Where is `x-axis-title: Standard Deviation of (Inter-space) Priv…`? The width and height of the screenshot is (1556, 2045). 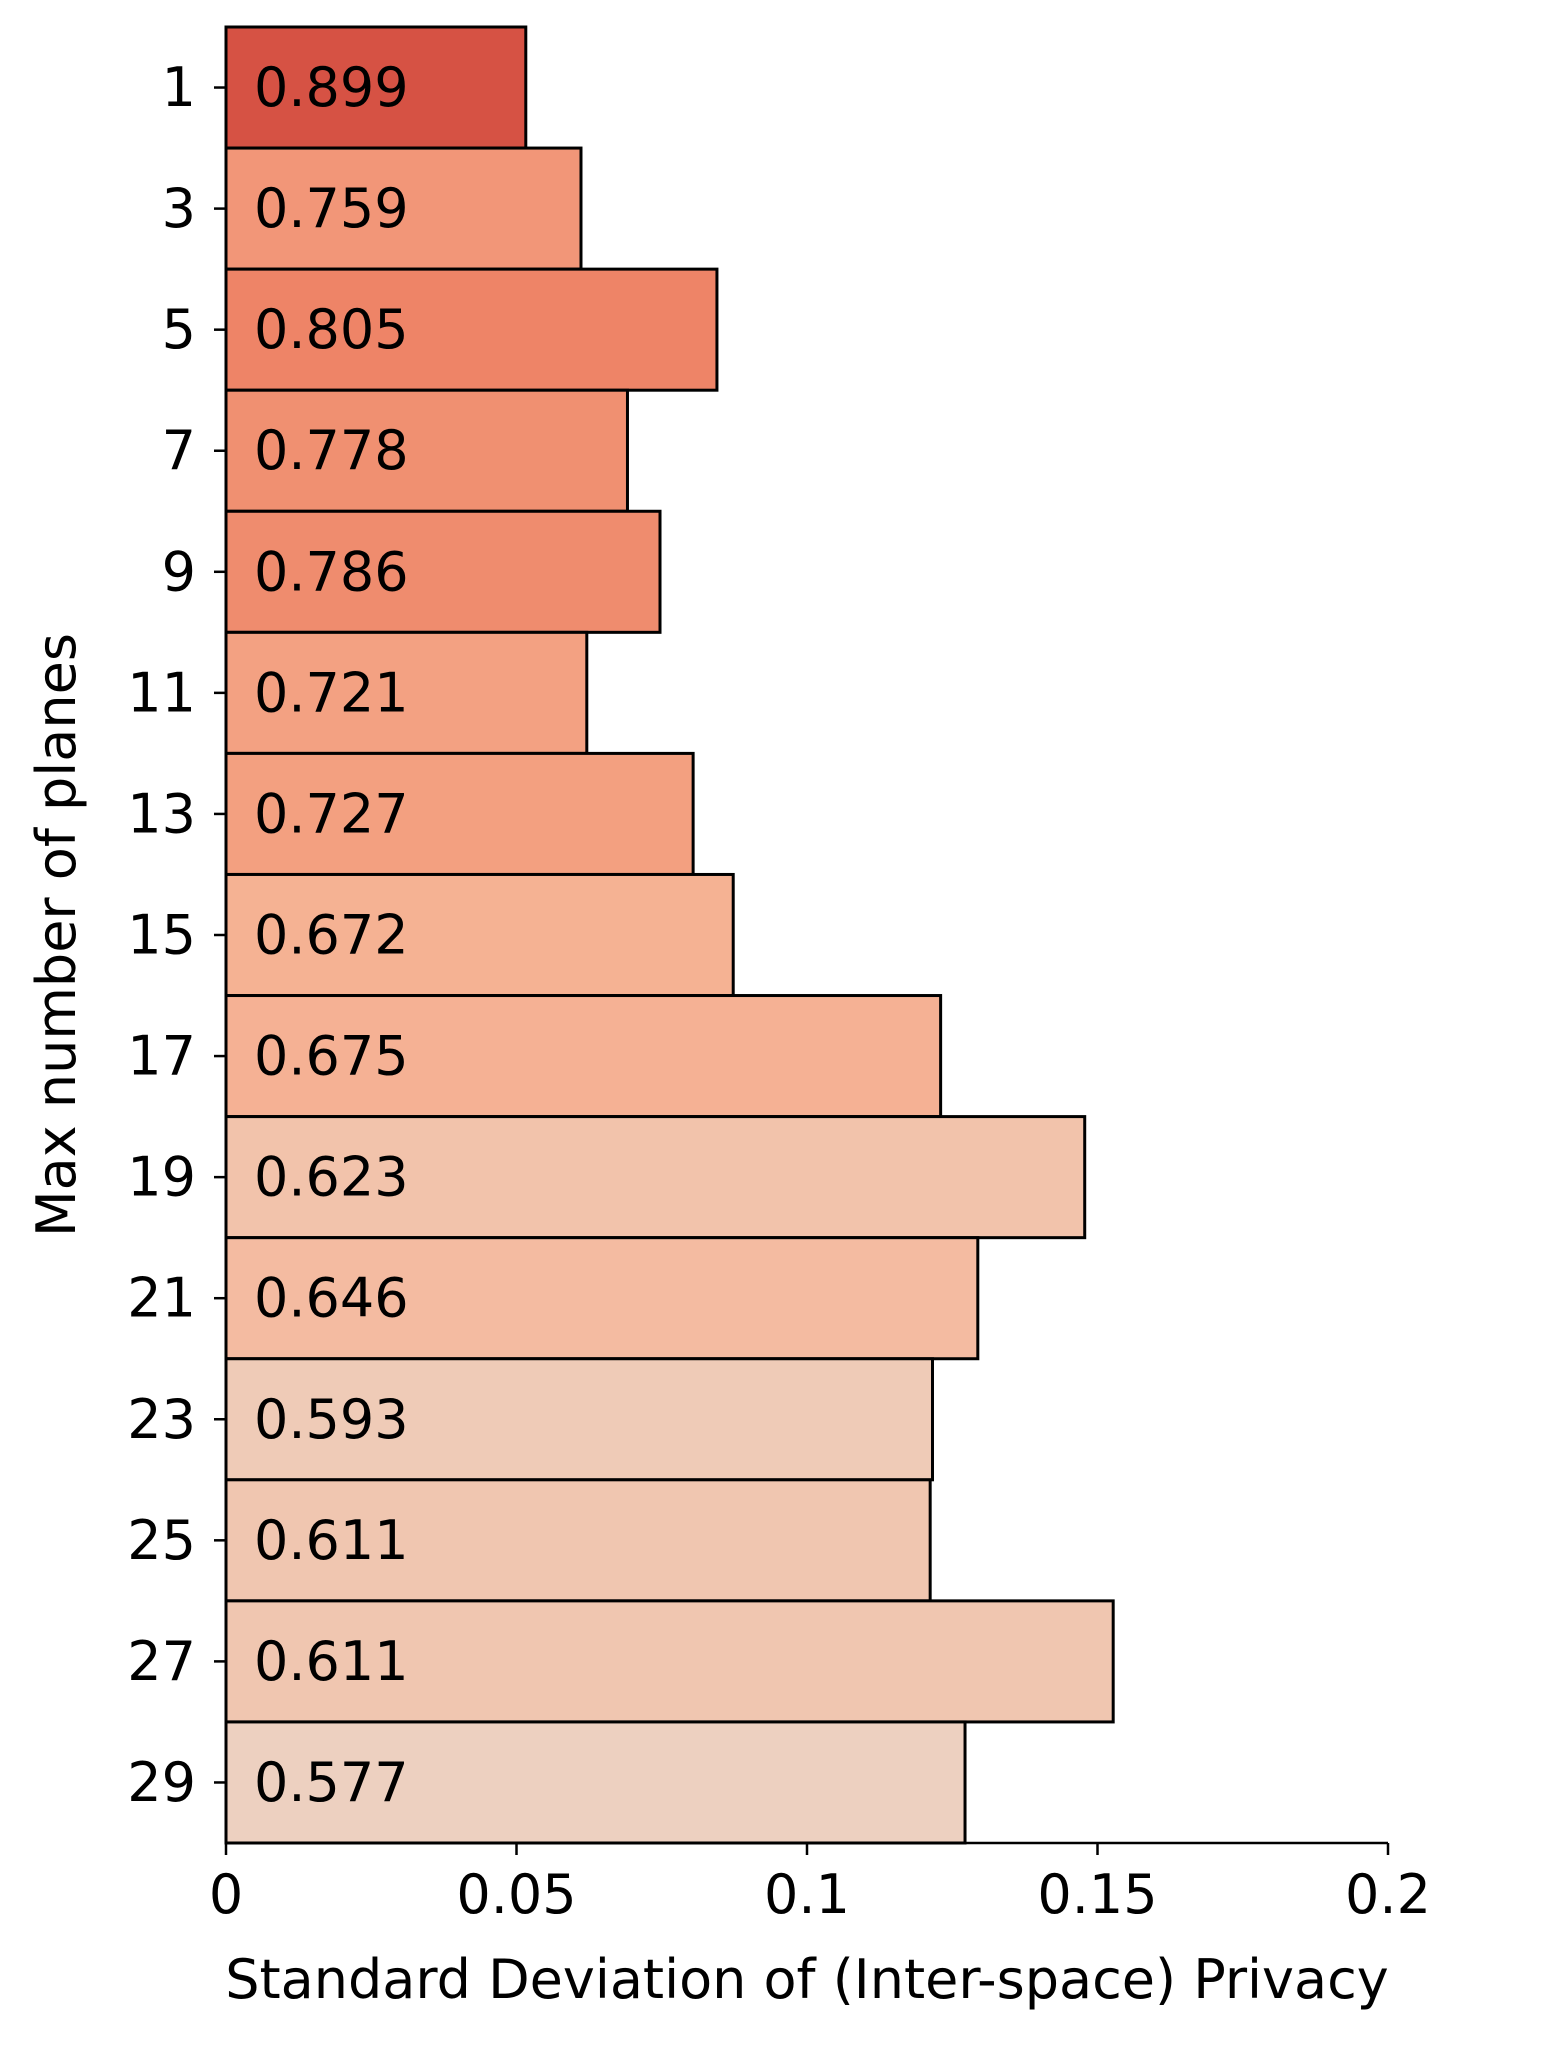 x-axis-title: Standard Deviation of (Inter-space) Priv… is located at coordinates (807, 1979).